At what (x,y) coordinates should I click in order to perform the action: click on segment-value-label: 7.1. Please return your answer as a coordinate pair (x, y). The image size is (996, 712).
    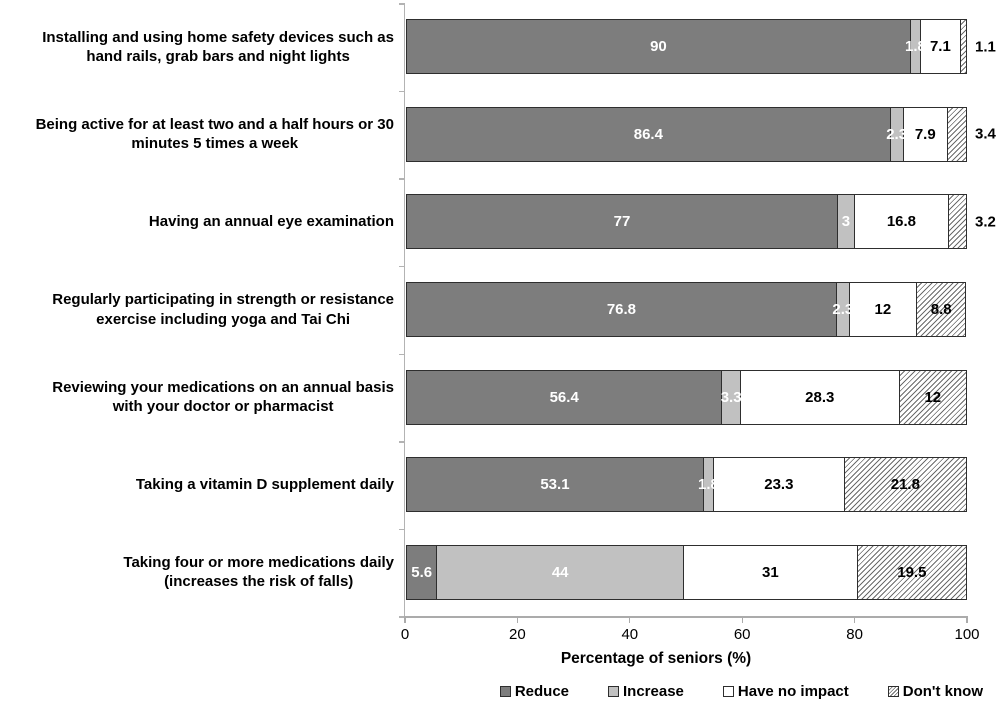
    Looking at the image, I should click on (940, 47).